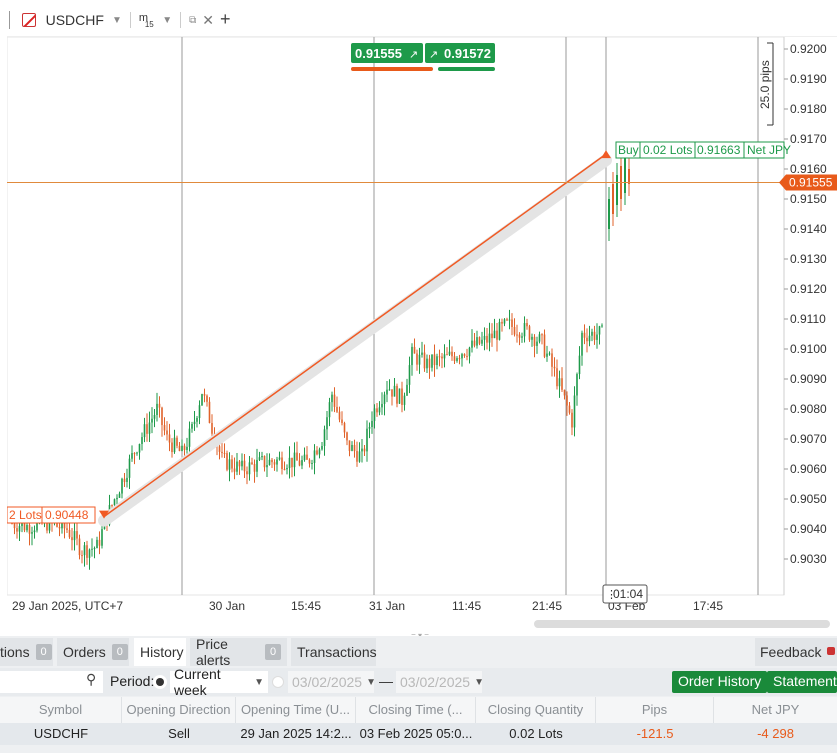  I want to click on column-header: Pips, so click(655, 710).